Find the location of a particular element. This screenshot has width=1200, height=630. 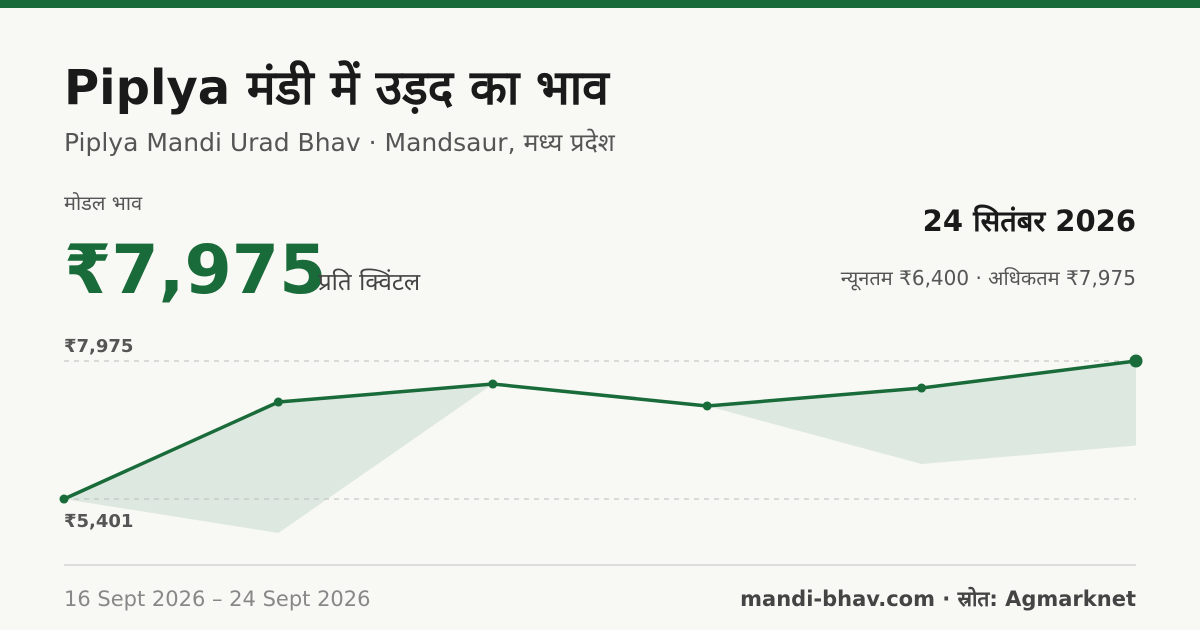

min-max: न्यूनतम ₹6,400 · अधिकतम ₹7,975 is located at coordinates (988, 278).